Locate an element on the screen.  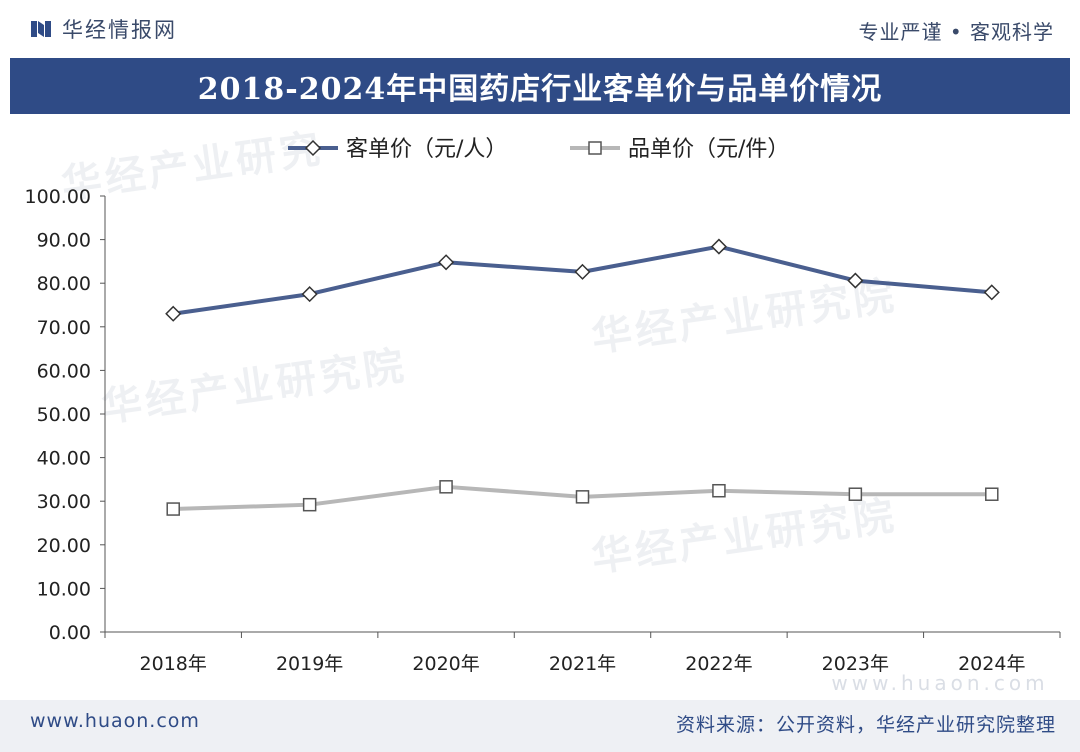
legend-label: 客单价（元/人） is located at coordinates (426, 149).